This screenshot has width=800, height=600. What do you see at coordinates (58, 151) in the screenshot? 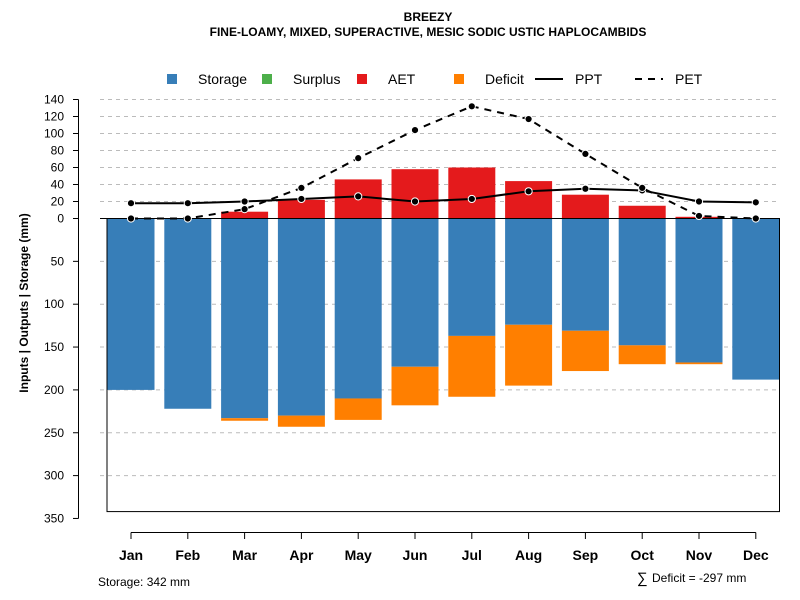
I see `y-tick-label: 80` at bounding box center [58, 151].